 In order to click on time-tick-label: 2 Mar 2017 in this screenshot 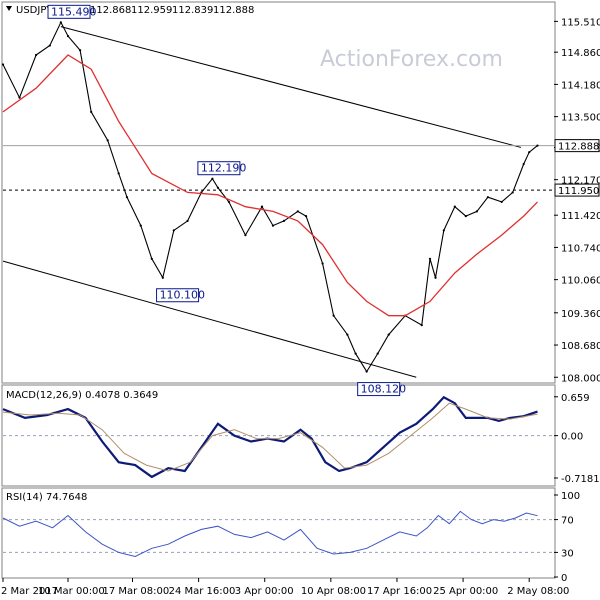, I will do `click(29, 591)`.